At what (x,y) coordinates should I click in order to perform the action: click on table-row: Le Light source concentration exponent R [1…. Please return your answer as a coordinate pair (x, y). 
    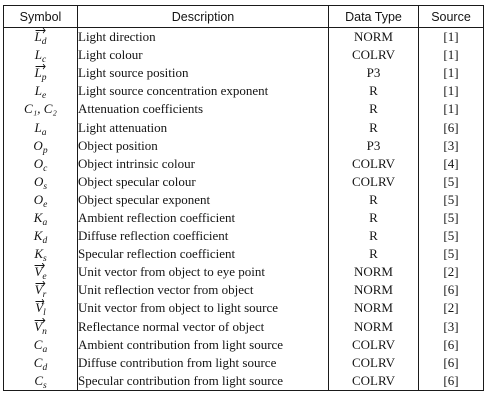
    Looking at the image, I should click on (243, 91).